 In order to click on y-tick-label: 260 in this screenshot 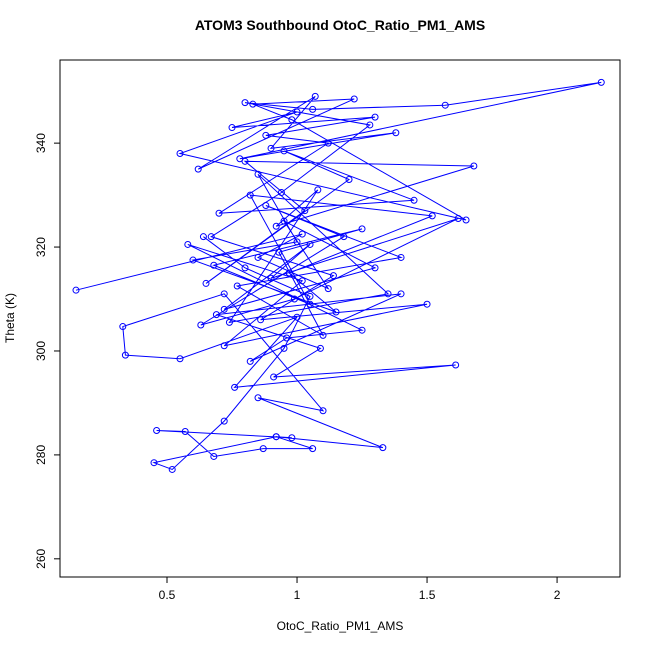, I will do `click(41, 558)`.